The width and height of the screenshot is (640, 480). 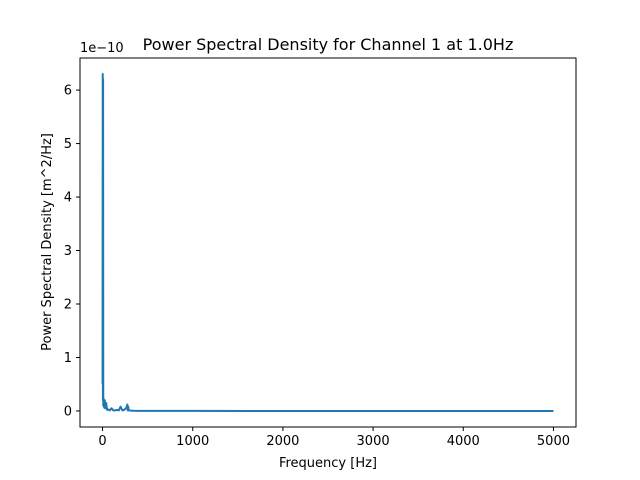 What do you see at coordinates (192, 441) in the screenshot?
I see `x-tick-label: 1000` at bounding box center [192, 441].